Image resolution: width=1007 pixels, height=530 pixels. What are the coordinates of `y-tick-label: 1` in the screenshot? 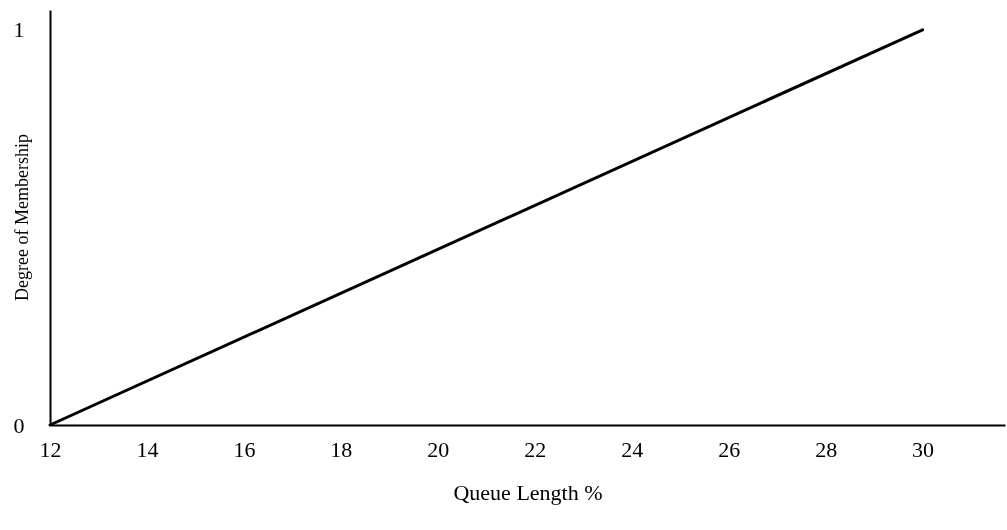 It's located at (19, 30).